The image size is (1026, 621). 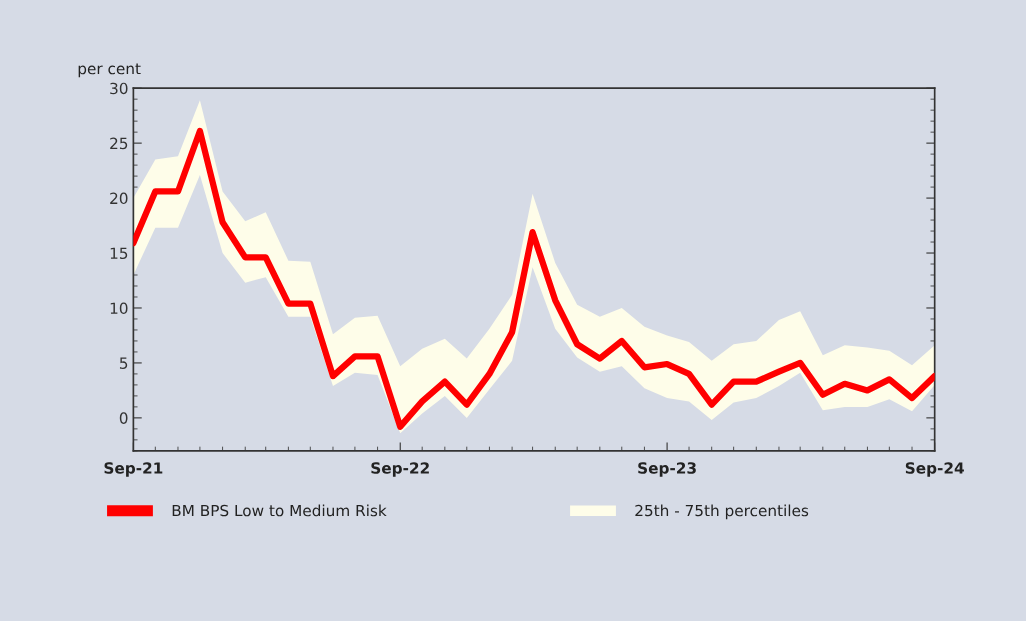 I want to click on y-tick-label: 15, so click(x=119, y=253).